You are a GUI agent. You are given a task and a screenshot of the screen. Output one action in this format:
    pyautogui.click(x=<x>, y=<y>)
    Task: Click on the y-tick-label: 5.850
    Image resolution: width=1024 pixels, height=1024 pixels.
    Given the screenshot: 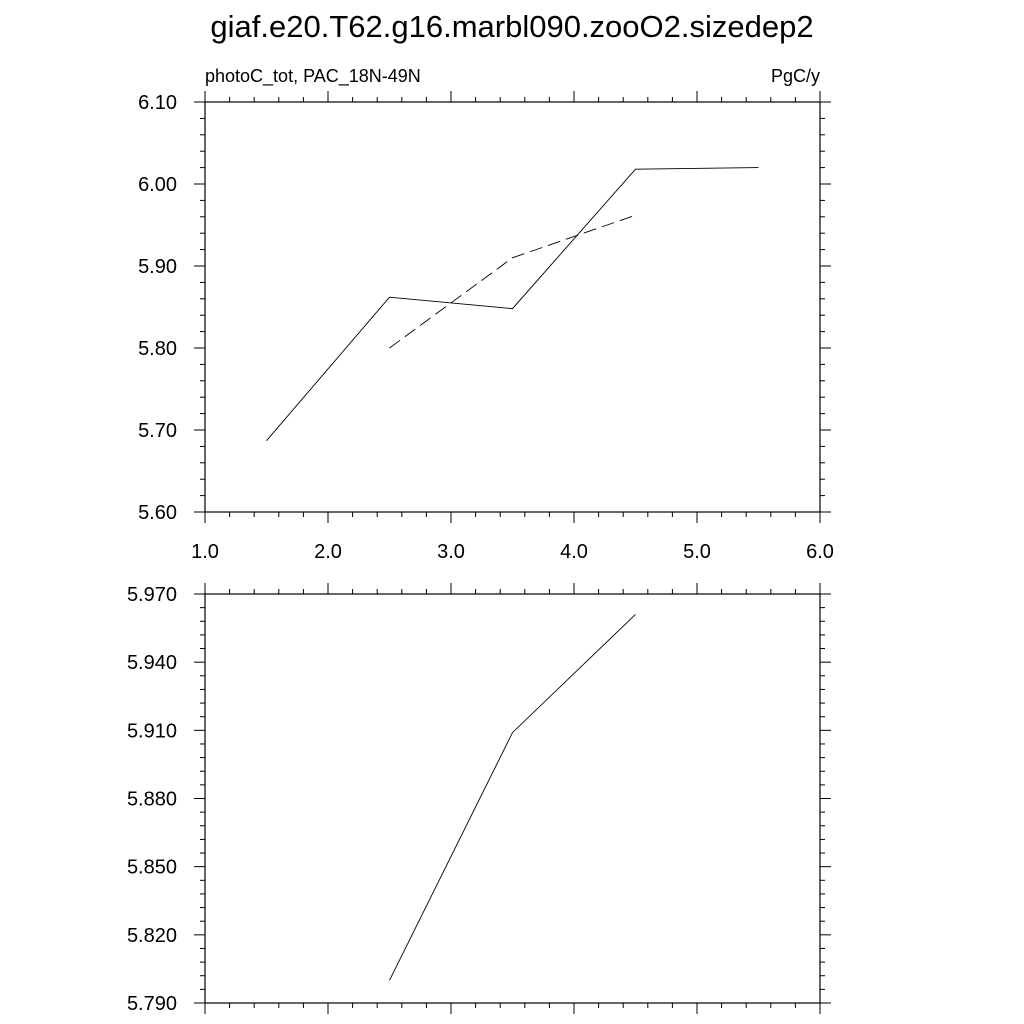 What is the action you would take?
    pyautogui.click(x=152, y=868)
    